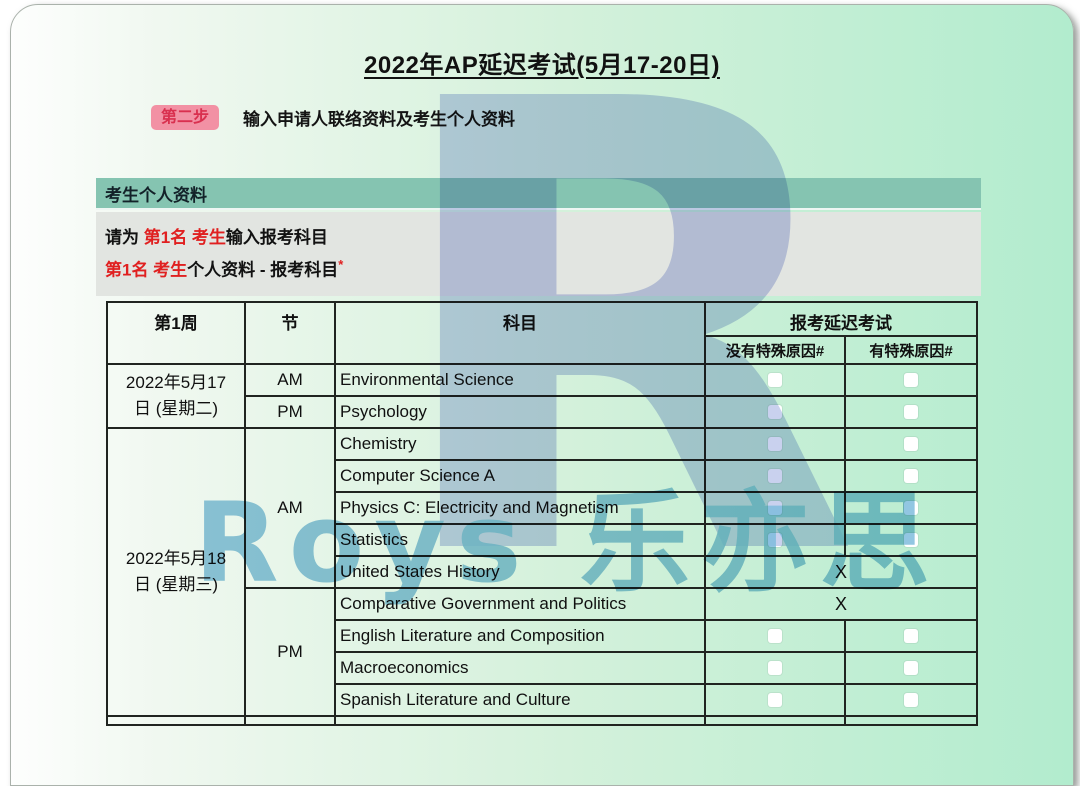  What do you see at coordinates (911, 350) in the screenshot?
I see `header-special-reason: 有特殊原因#` at bounding box center [911, 350].